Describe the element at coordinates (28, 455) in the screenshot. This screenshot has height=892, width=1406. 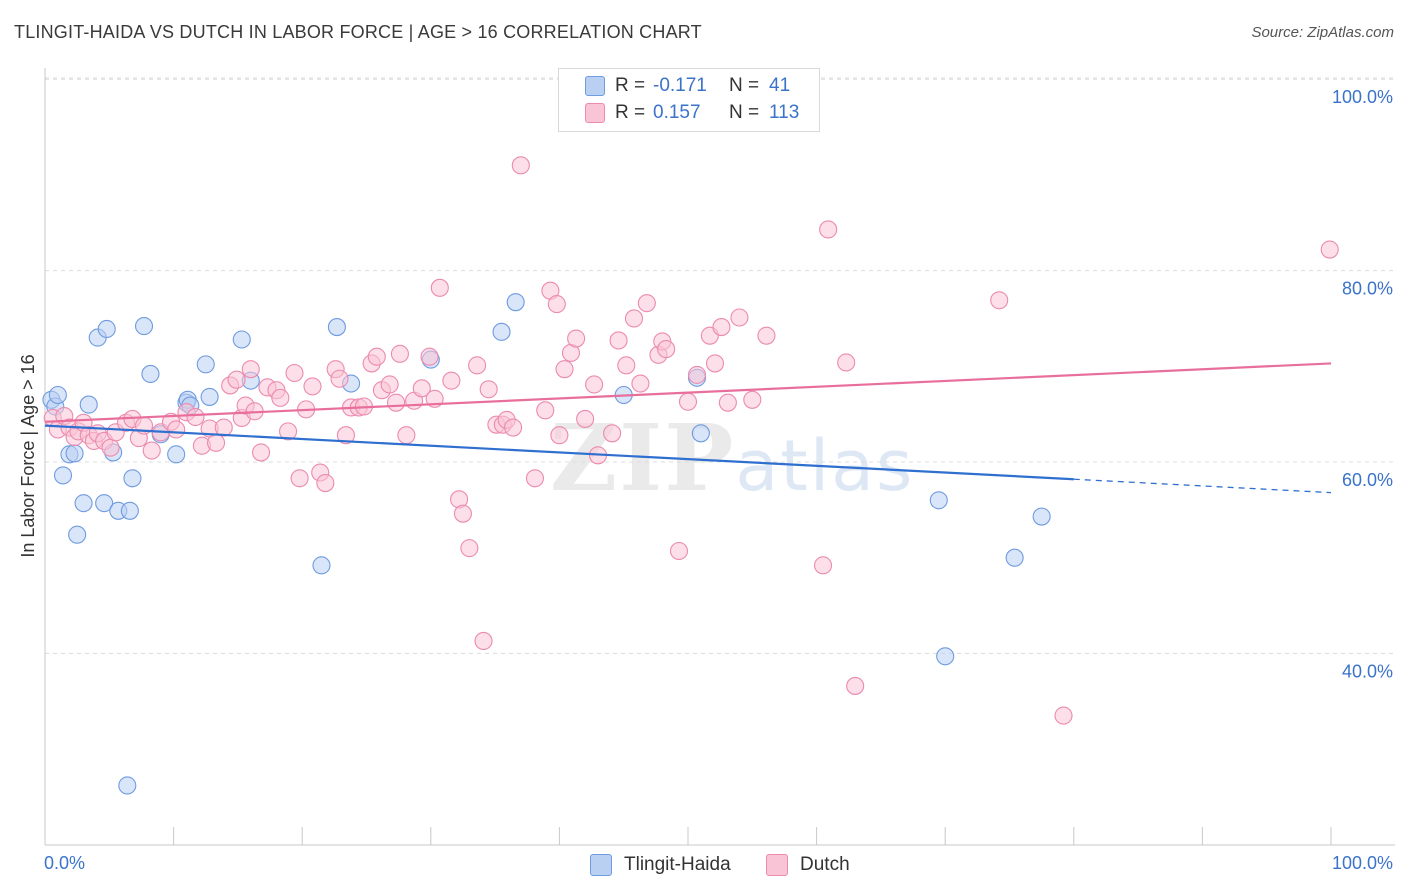
I see `y-axis-title: In Labor Force | Age > 16` at that location.